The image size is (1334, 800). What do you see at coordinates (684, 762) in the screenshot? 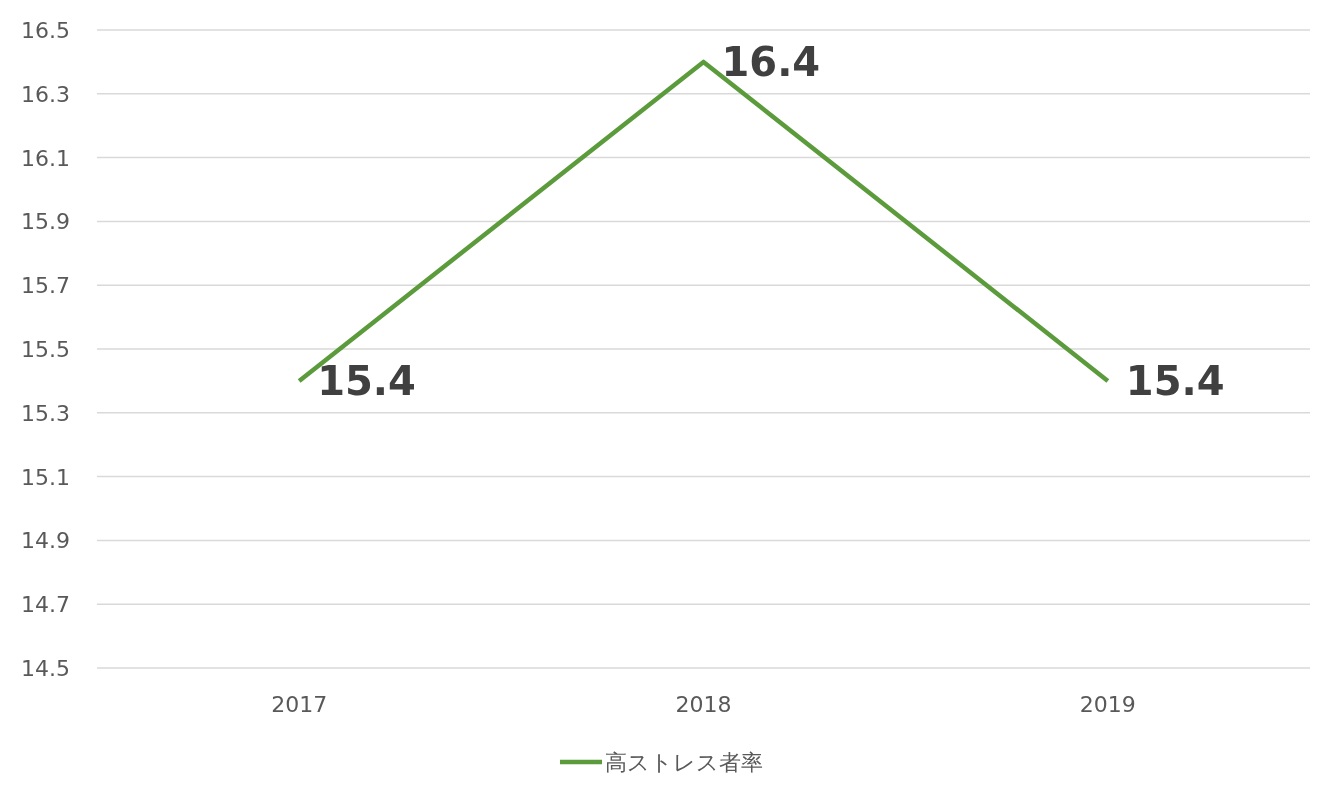
I see `legend-label: 高ストレス者率` at bounding box center [684, 762].